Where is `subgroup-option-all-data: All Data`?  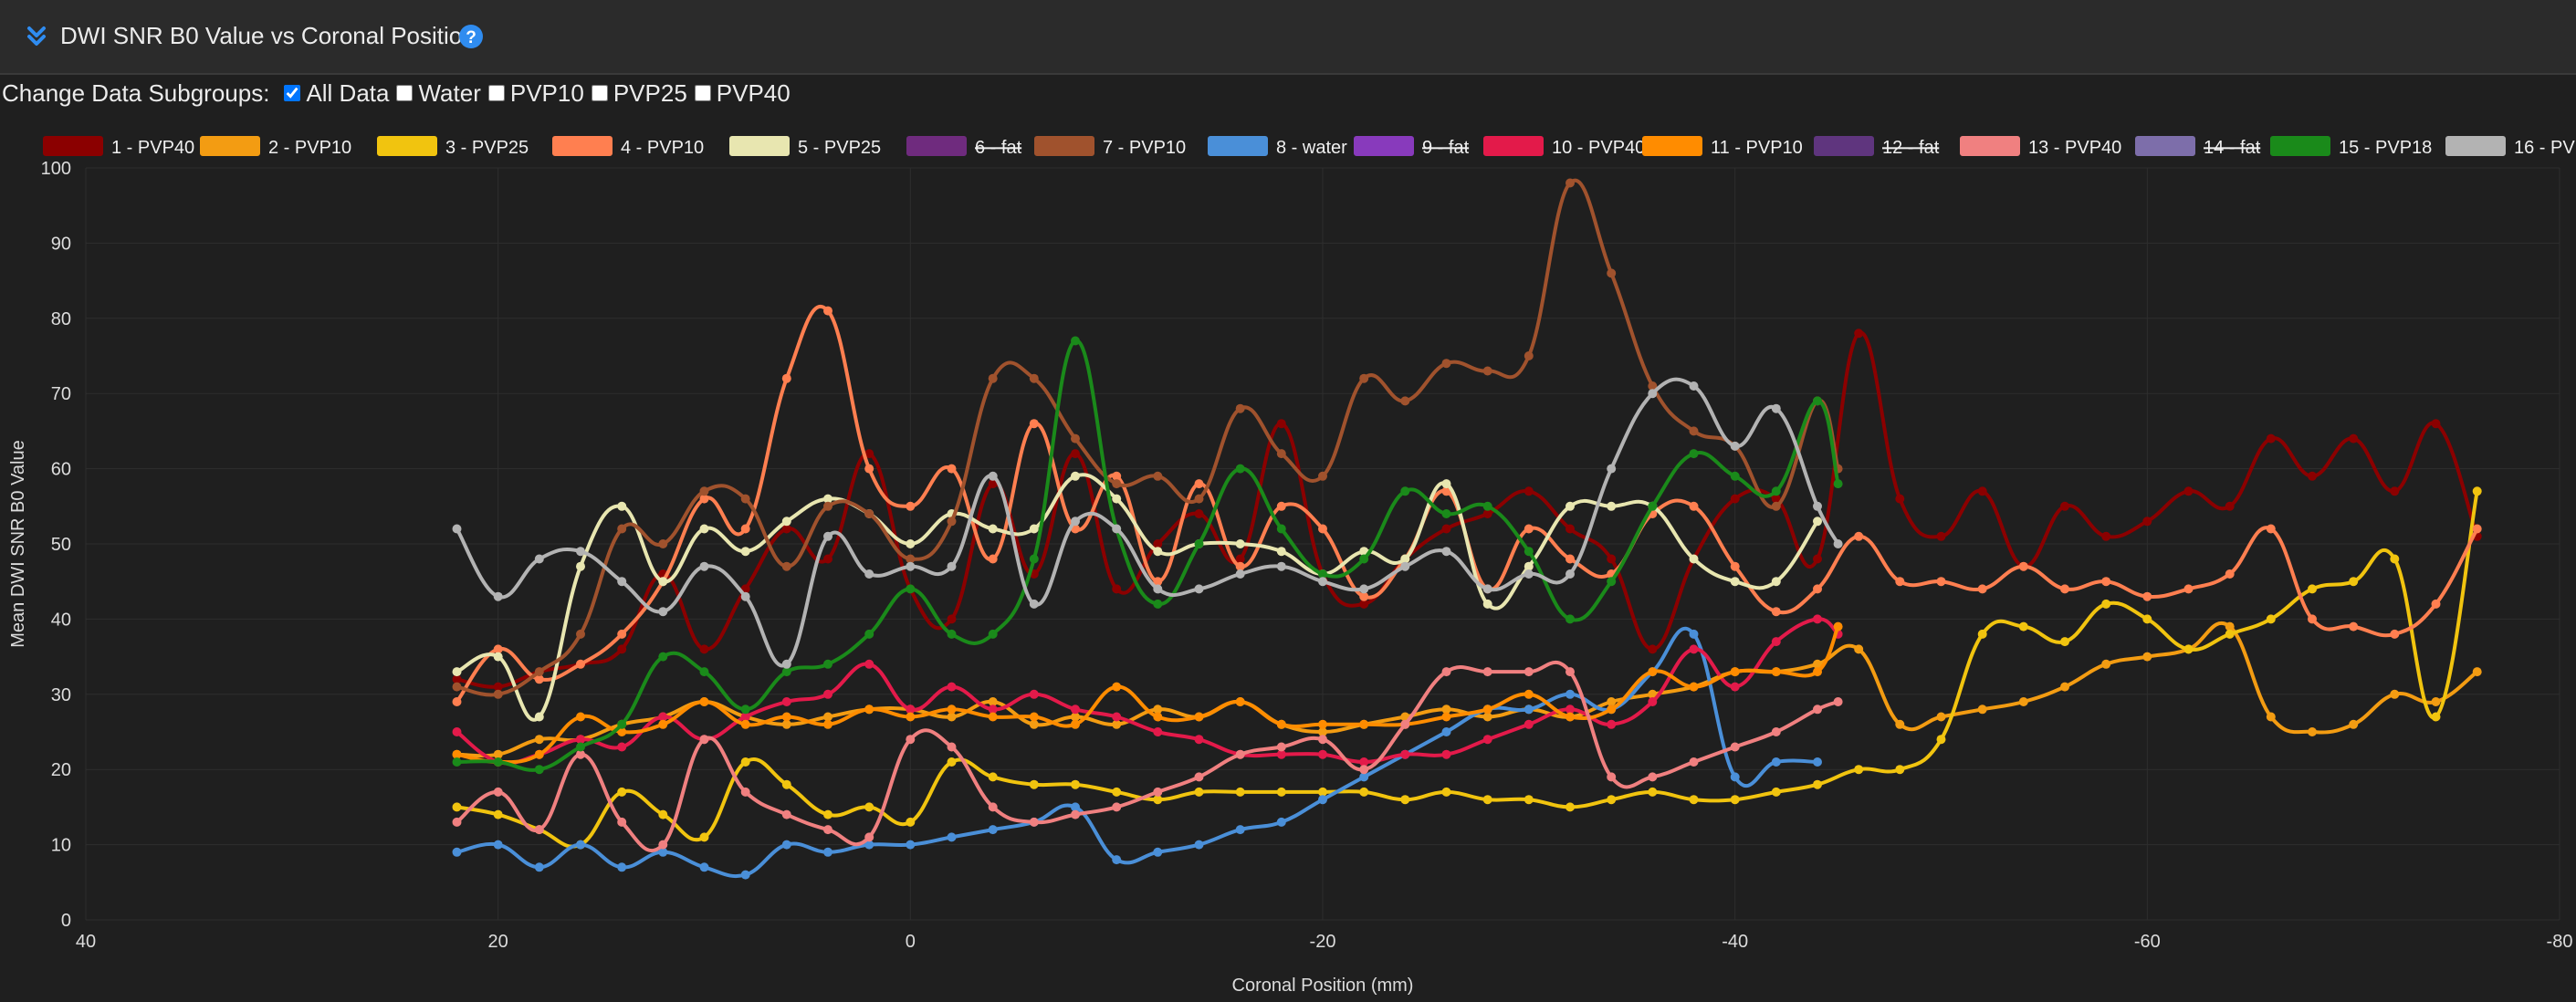
subgroup-option-all-data: All Data is located at coordinates (336, 93).